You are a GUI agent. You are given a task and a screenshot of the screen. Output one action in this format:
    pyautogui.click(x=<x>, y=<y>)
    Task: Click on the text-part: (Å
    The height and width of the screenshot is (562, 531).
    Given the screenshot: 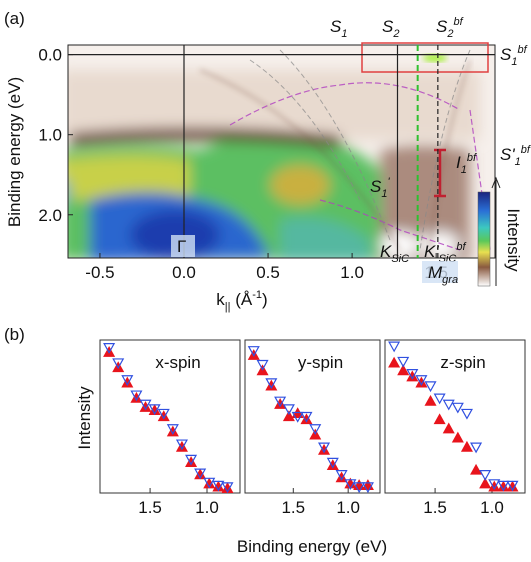 What is the action you would take?
    pyautogui.click(x=242, y=299)
    